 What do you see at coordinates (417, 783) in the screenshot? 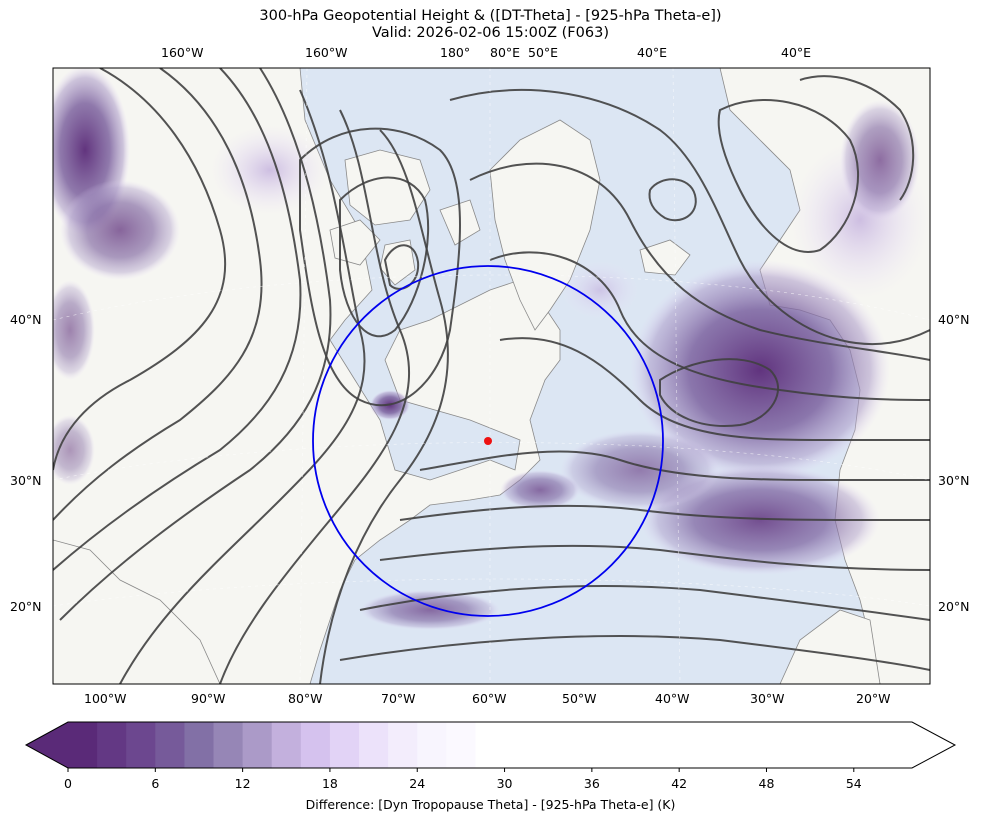
I see `colorbar-tick-label: 24` at bounding box center [417, 783].